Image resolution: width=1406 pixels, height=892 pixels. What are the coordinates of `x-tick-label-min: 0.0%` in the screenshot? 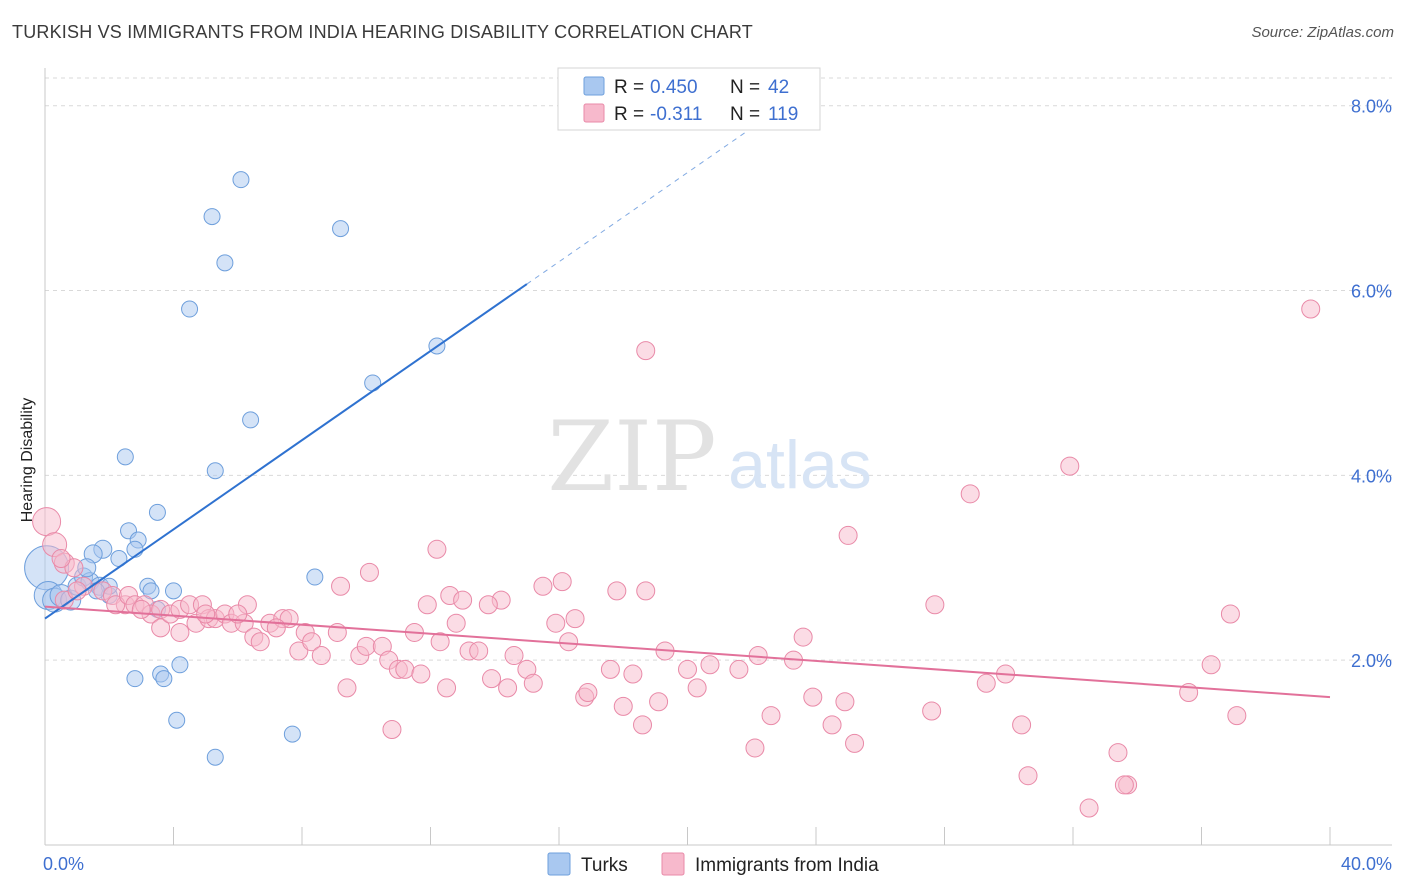 It's located at (63, 864).